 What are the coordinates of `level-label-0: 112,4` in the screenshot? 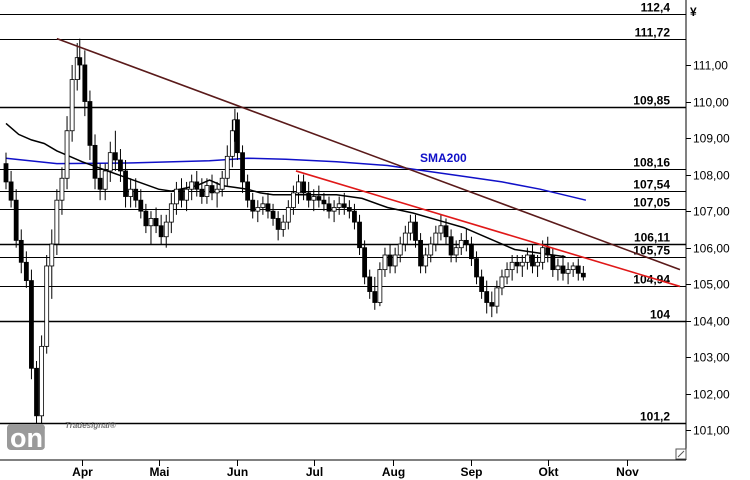 It's located at (656, 8).